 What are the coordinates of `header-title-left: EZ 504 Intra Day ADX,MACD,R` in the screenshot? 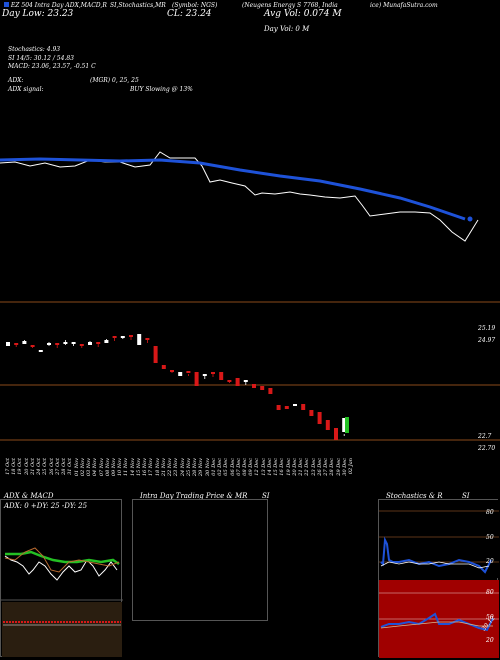 It's located at (55, 5).